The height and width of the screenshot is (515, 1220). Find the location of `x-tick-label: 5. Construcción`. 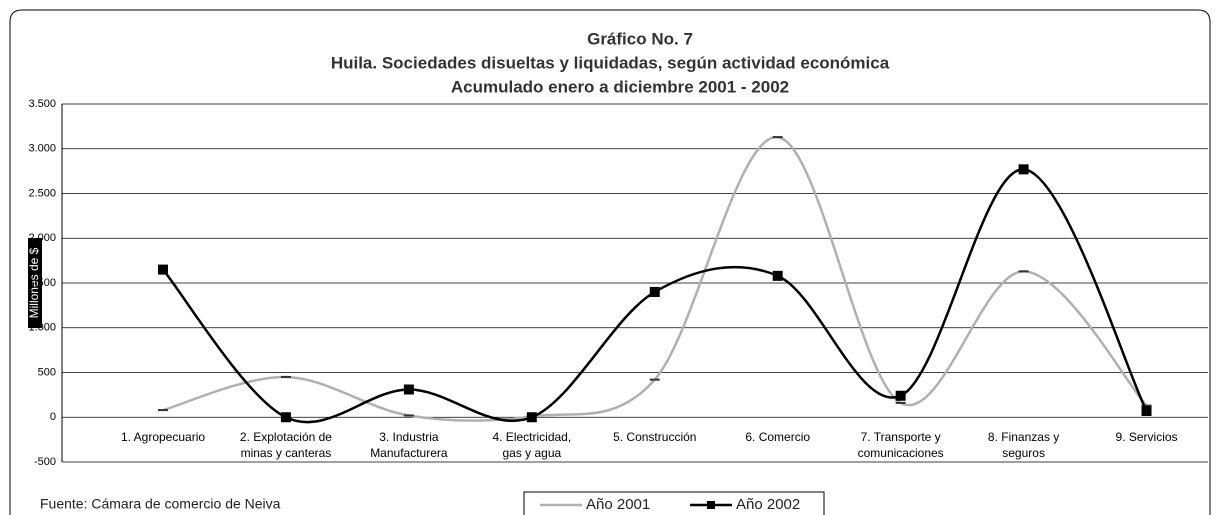

x-tick-label: 5. Construcción is located at coordinates (655, 437).